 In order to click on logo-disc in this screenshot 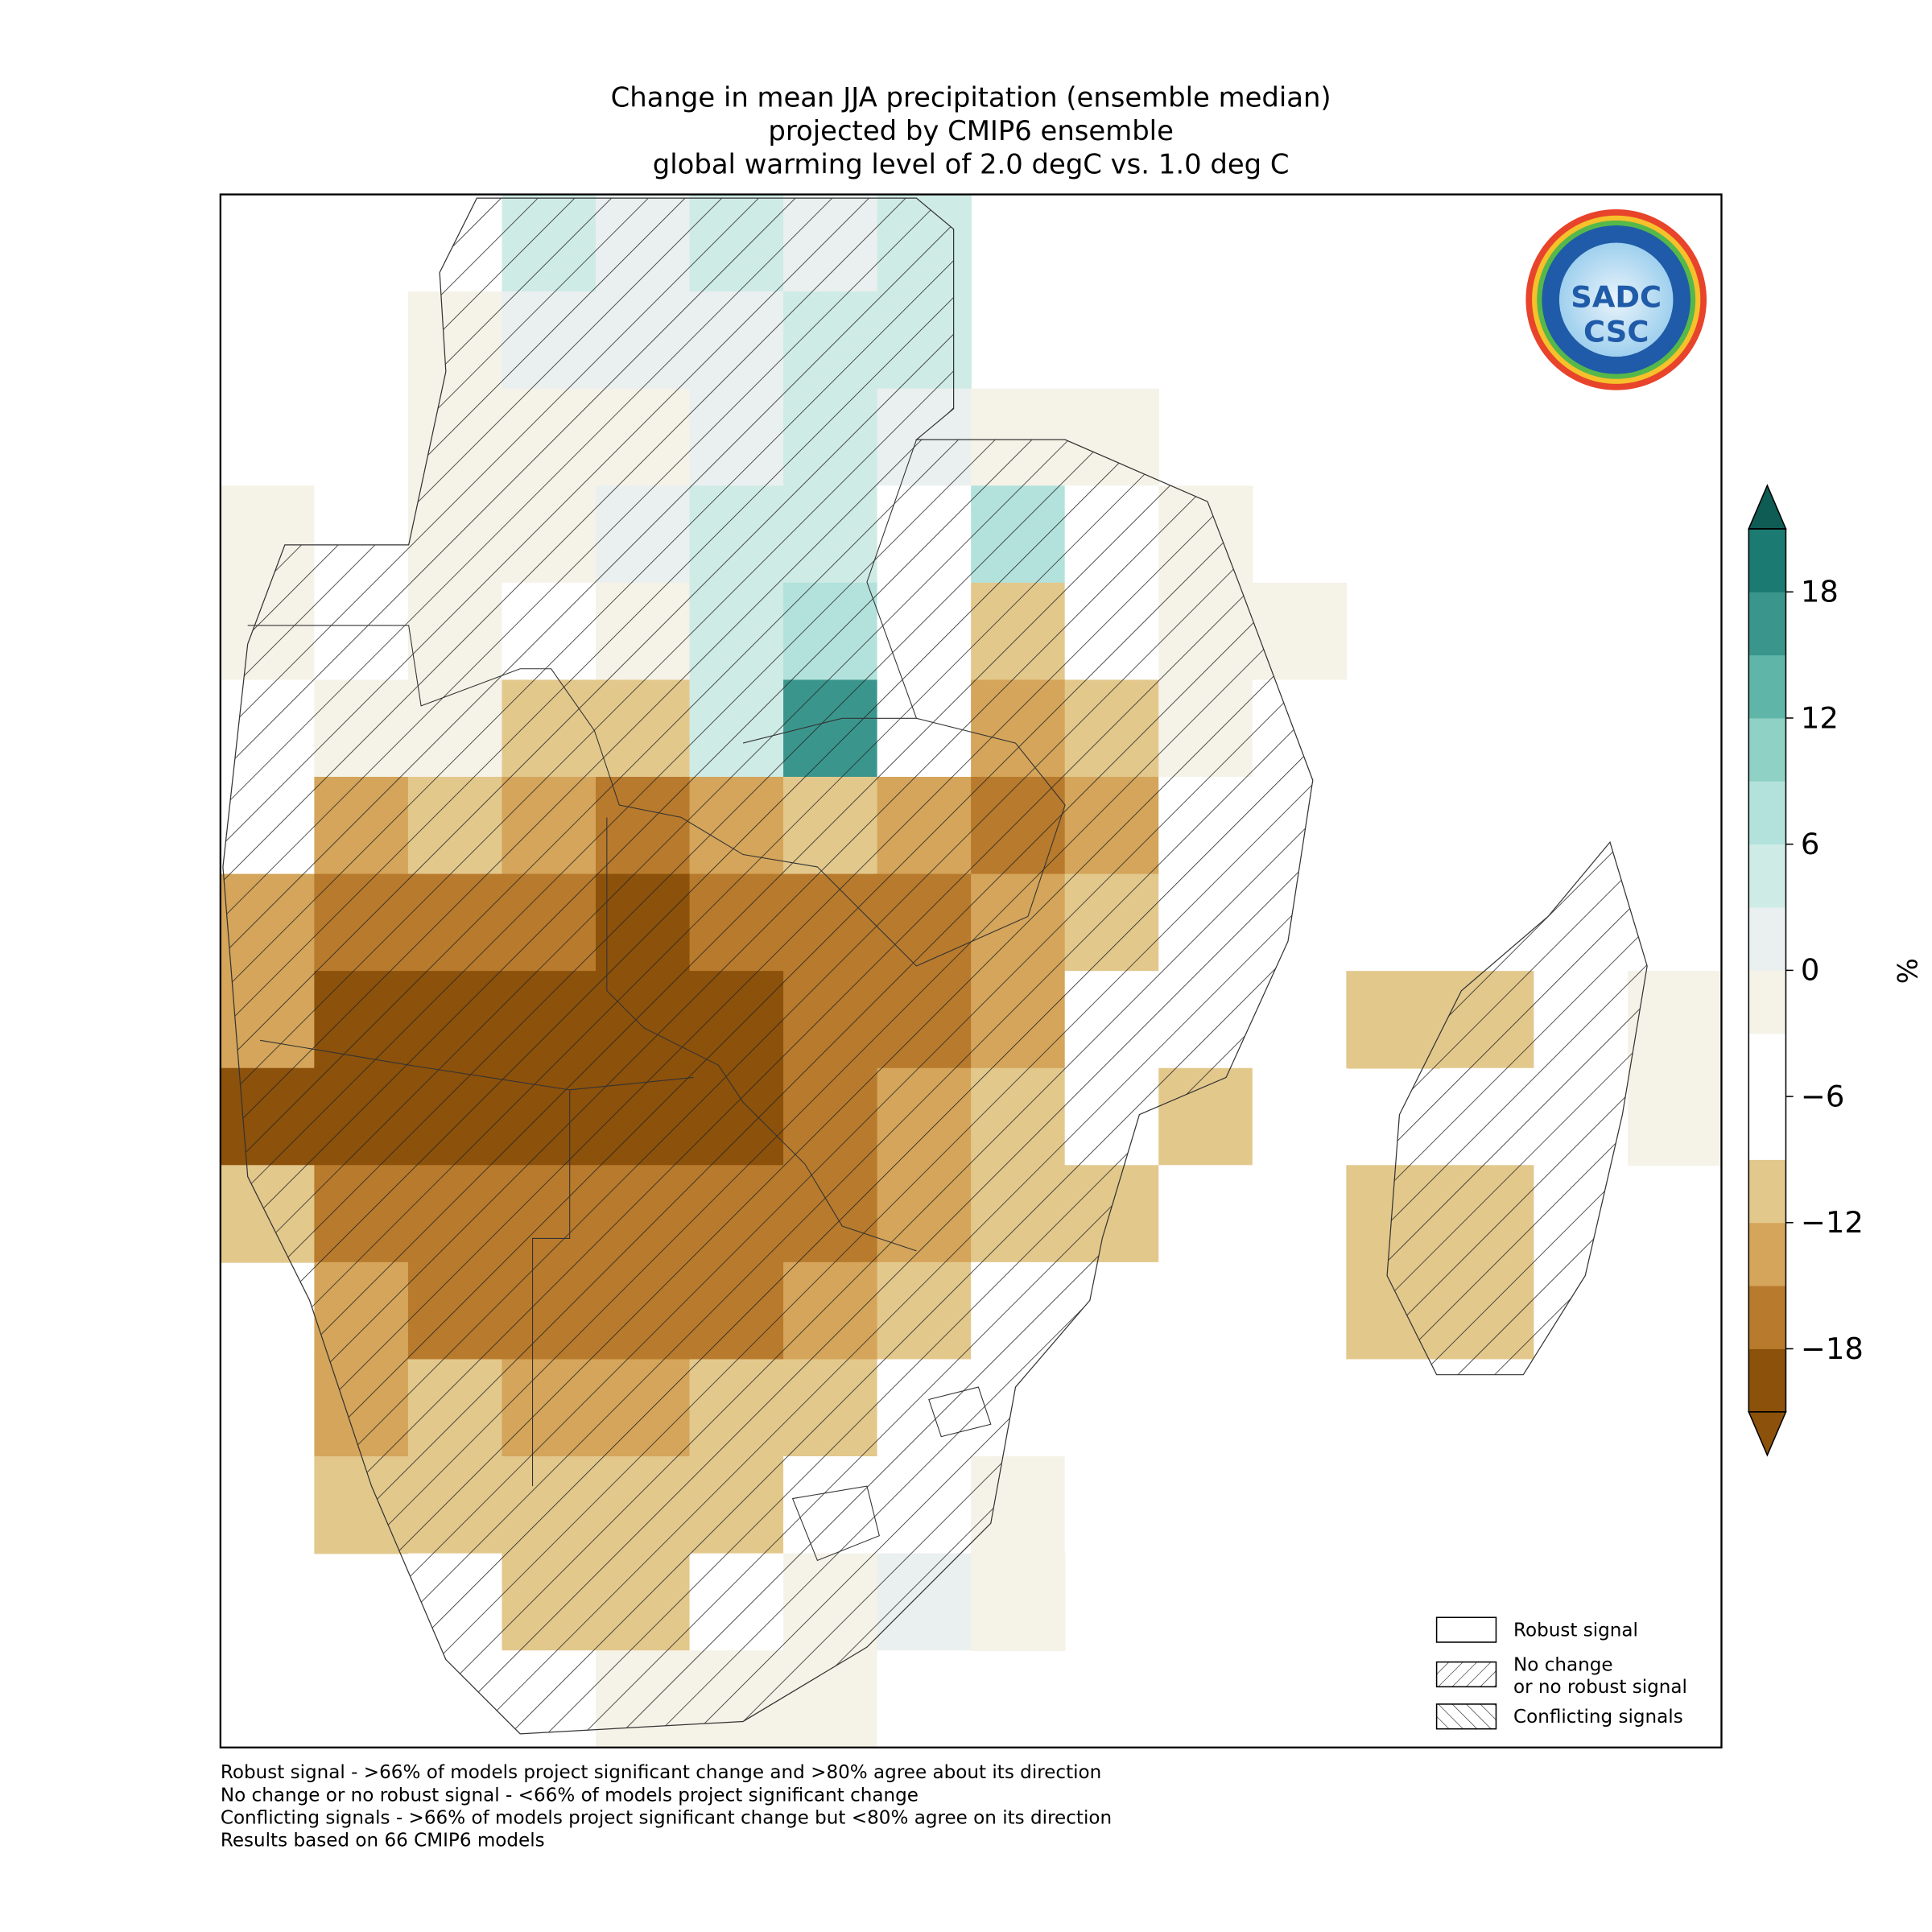, I will do `click(1616, 299)`.